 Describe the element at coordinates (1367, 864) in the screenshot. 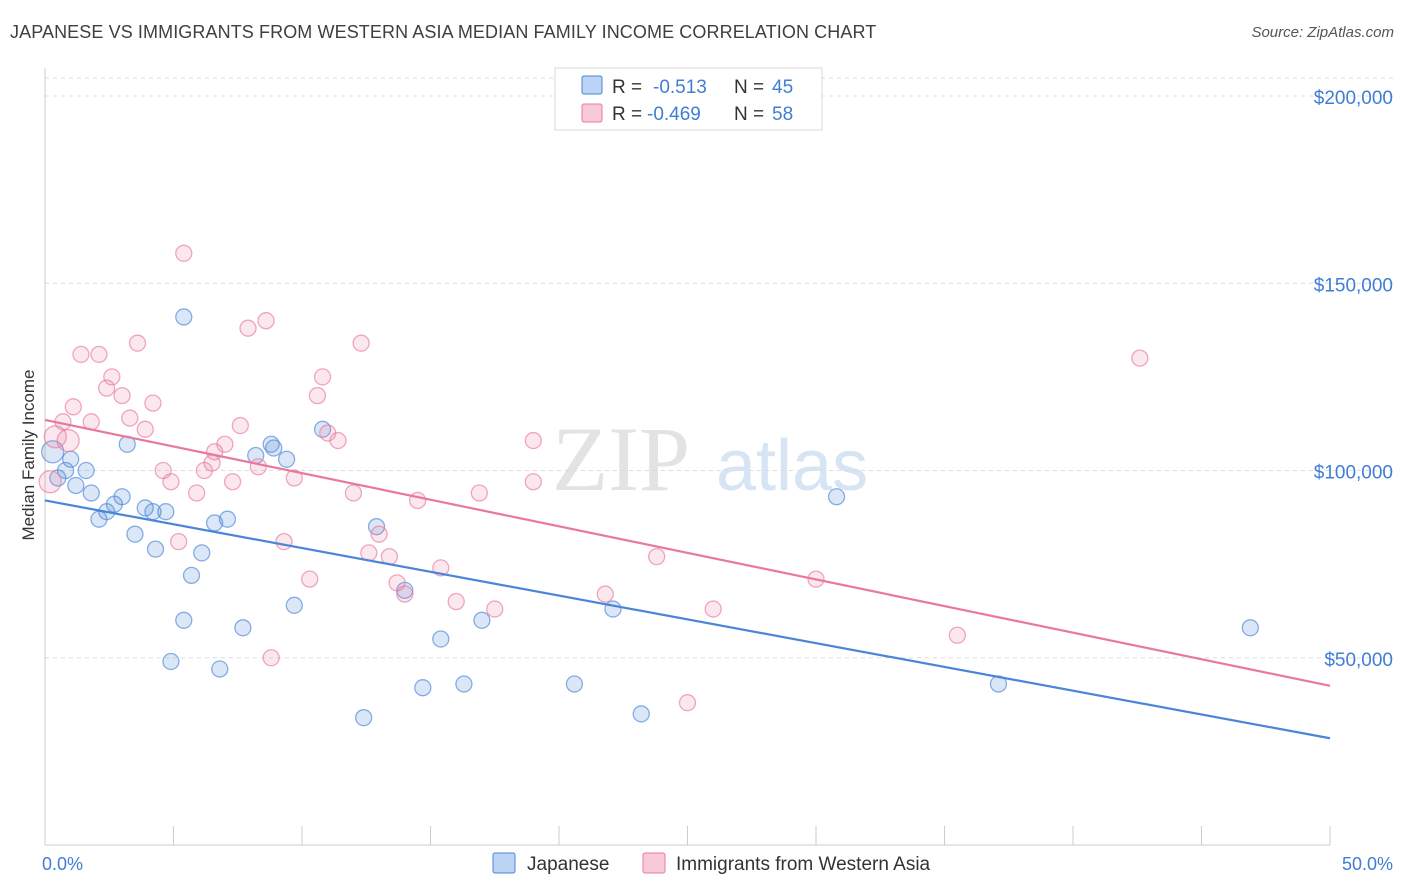

I see `x-tick-label-1: 50.0%` at that location.